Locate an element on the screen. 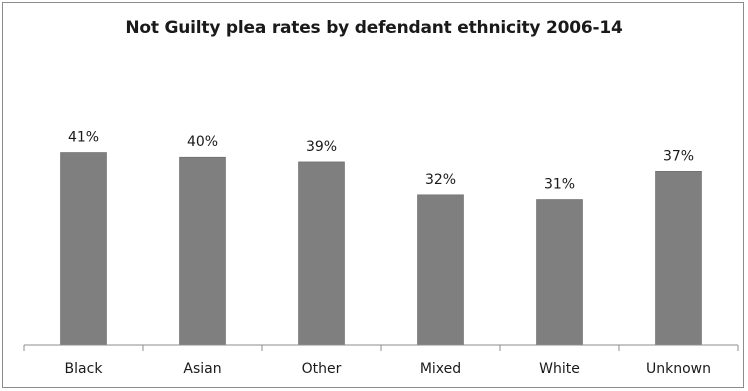  bar-mixed is located at coordinates (440, 270).